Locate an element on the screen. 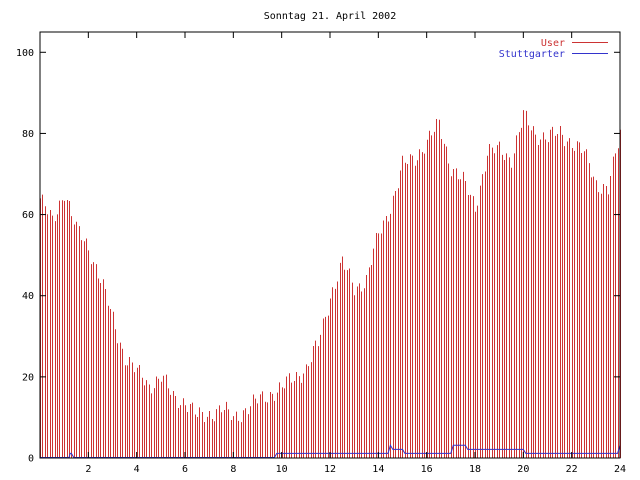  x-tick-label: 24 is located at coordinates (620, 469).